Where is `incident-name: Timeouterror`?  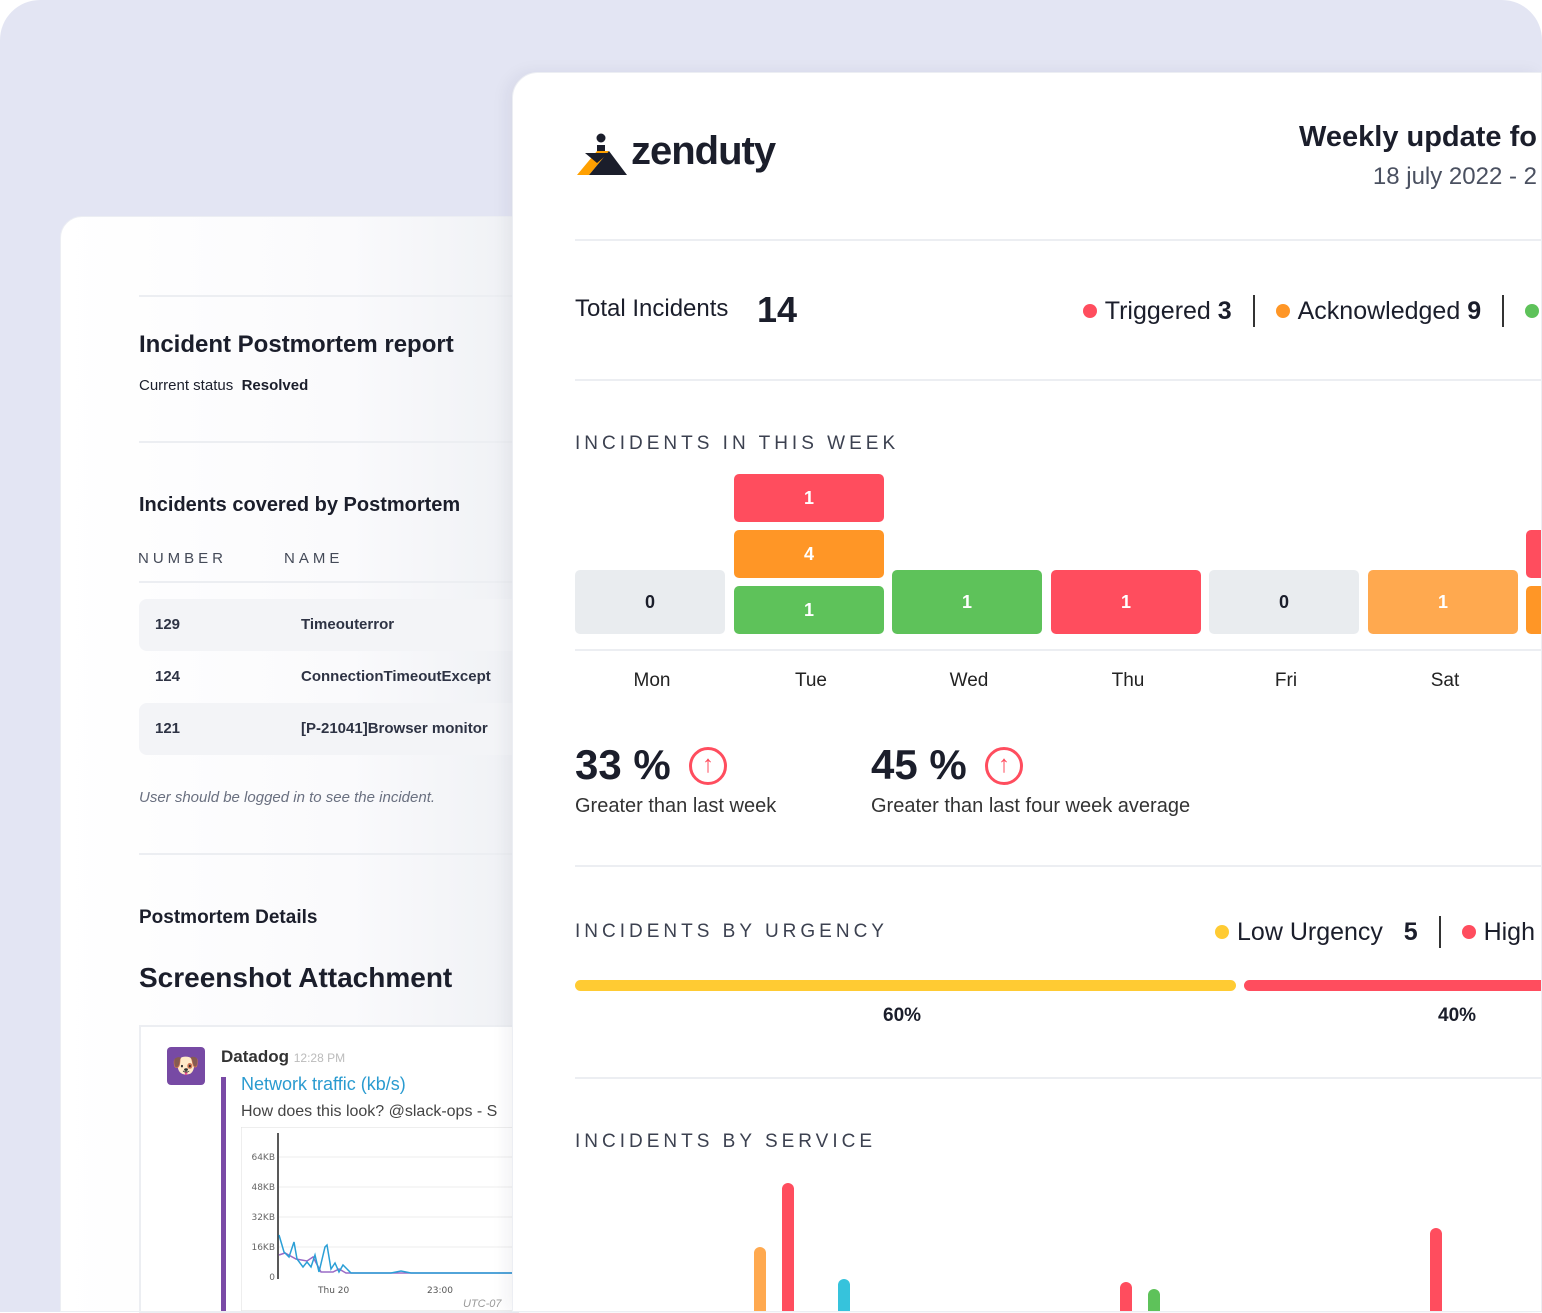
incident-name: Timeouterror is located at coordinates (348, 624).